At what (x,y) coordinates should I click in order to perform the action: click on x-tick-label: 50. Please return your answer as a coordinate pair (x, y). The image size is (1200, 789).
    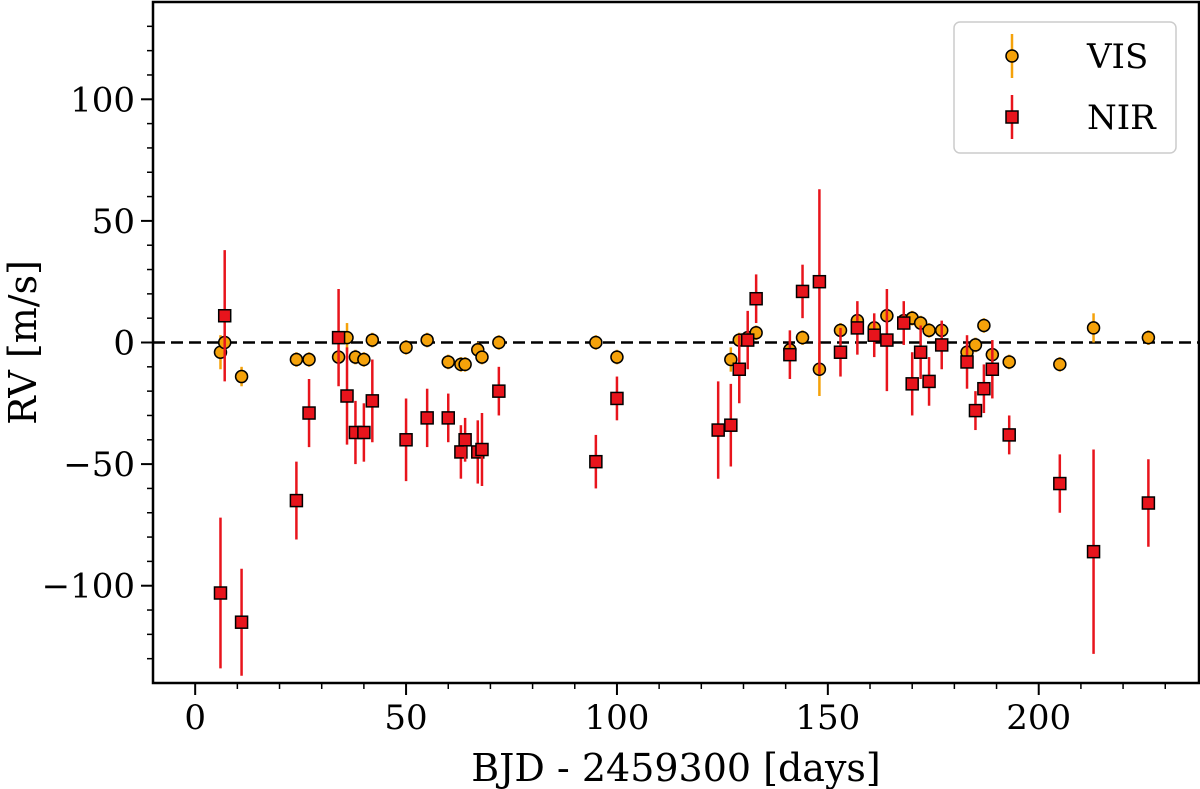
    Looking at the image, I should click on (405, 718).